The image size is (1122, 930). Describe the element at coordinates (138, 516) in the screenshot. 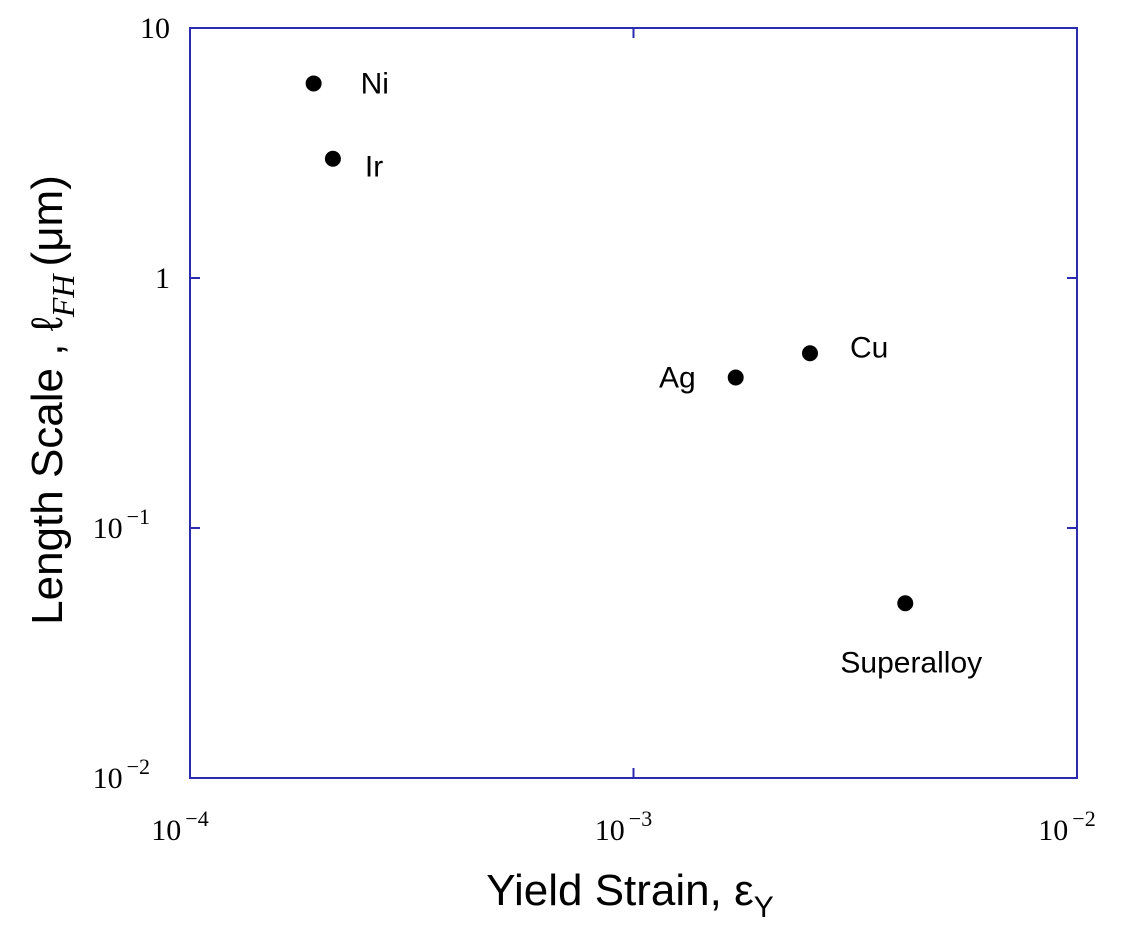

I see `y-tick-label-exp: −1` at that location.